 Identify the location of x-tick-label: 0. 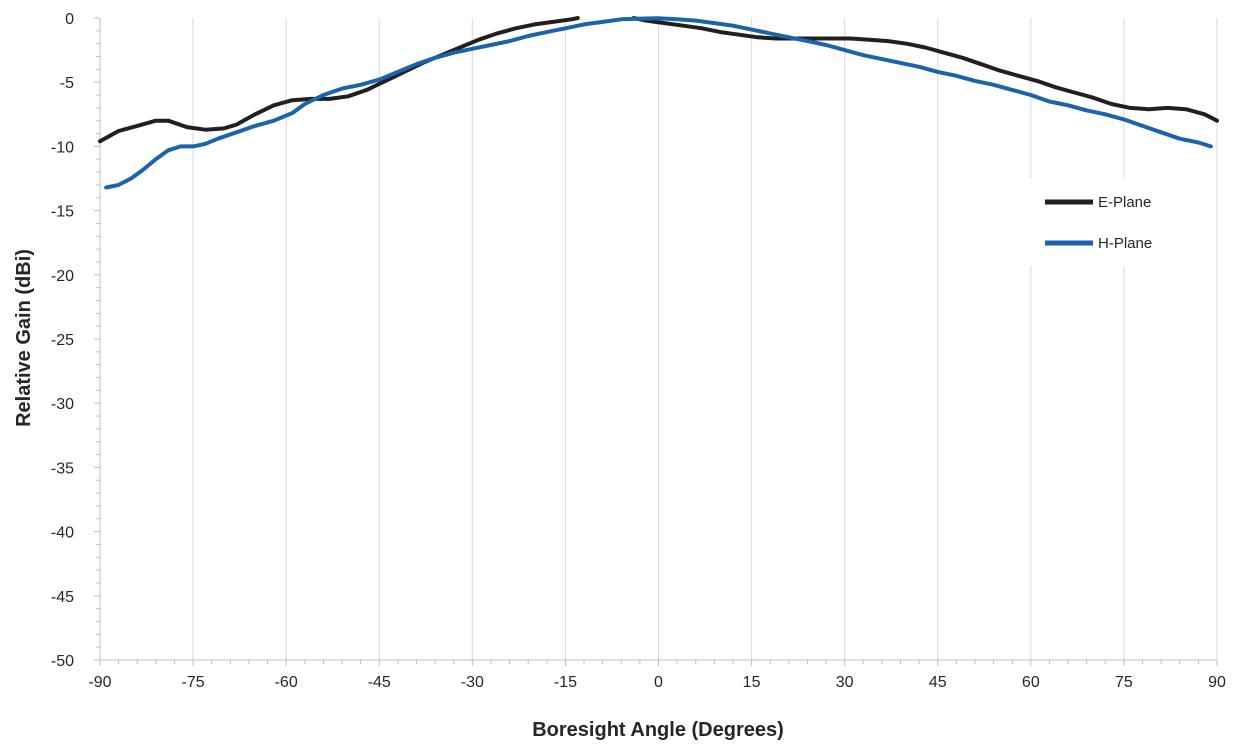
(658, 682).